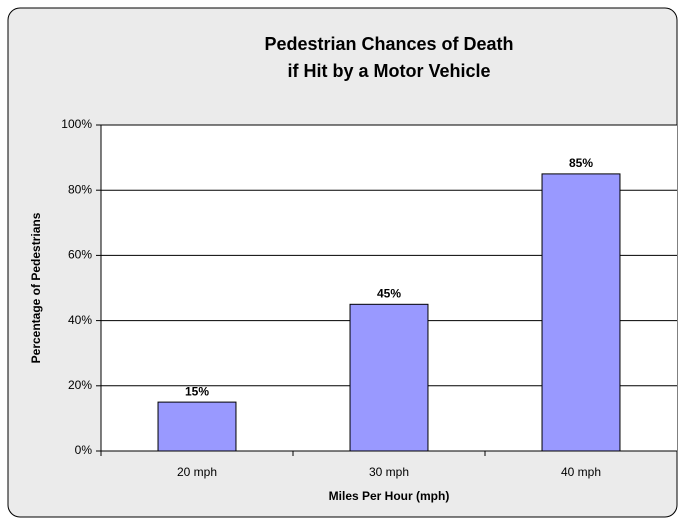  Describe the element at coordinates (388, 44) in the screenshot. I see `chart-title: Pedestrian Chances of Death` at that location.